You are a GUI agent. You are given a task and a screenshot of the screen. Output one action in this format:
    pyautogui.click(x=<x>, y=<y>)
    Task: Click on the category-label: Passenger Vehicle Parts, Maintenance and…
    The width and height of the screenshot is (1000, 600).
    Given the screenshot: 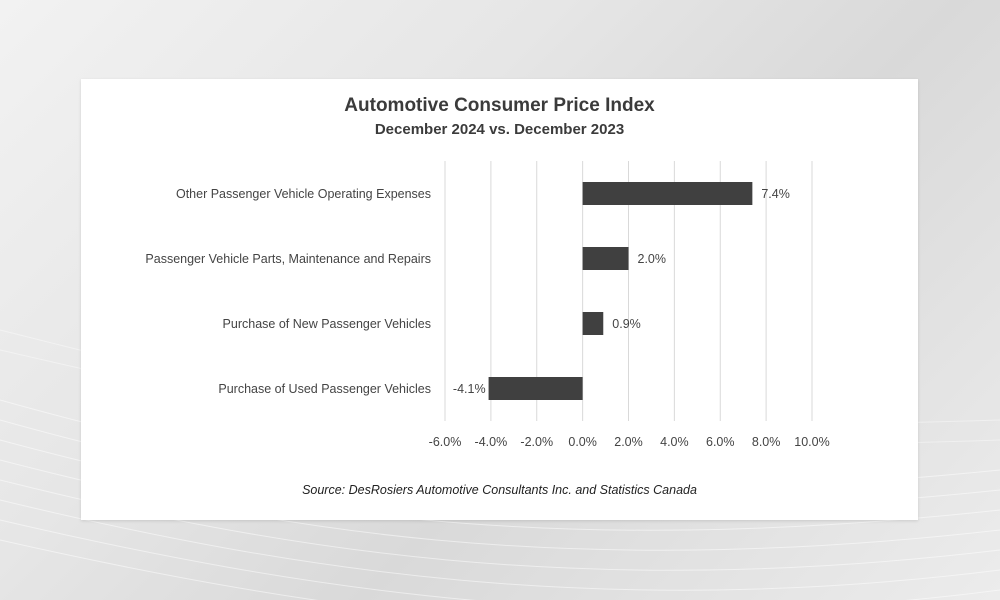 What is the action you would take?
    pyautogui.click(x=288, y=259)
    